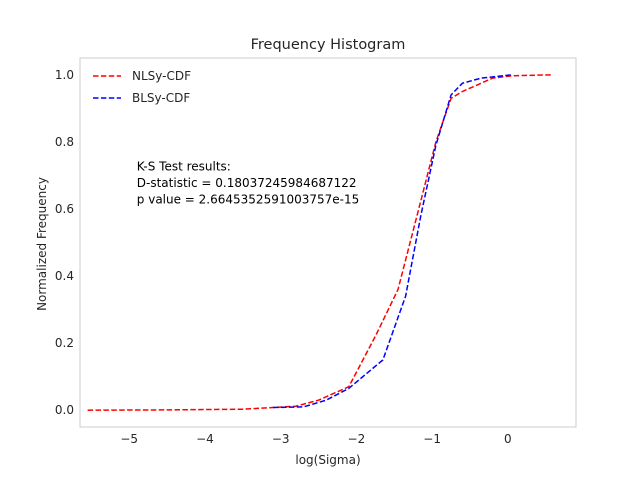  Describe the element at coordinates (508, 439) in the screenshot. I see `x-tick-label: 0` at that location.